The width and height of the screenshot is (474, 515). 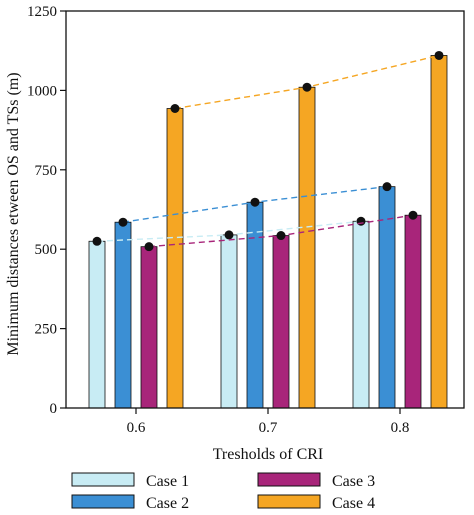 I want to click on y-tick-label: 500, so click(x=46, y=250).